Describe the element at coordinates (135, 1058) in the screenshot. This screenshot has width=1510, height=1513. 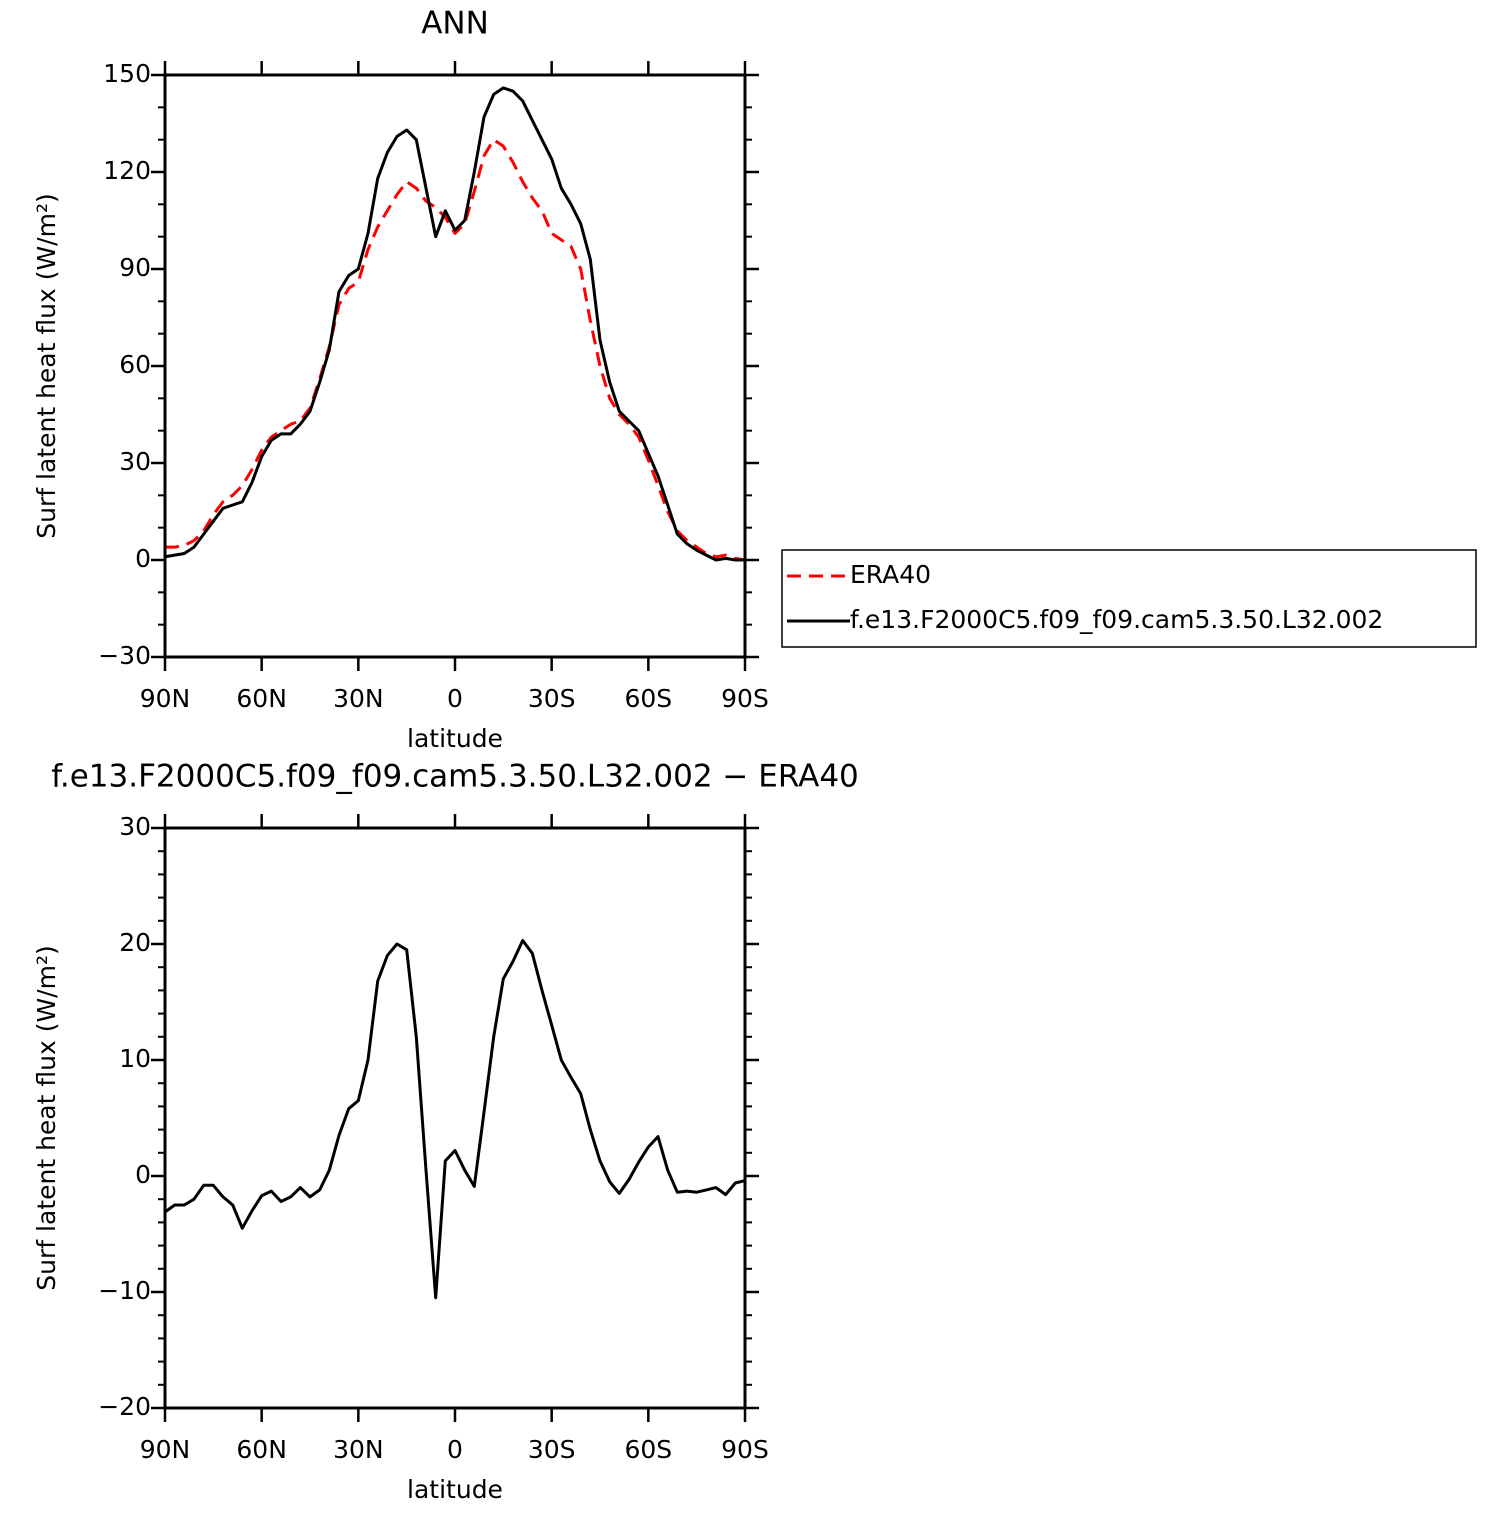
I see `y-tick-label: 10` at that location.